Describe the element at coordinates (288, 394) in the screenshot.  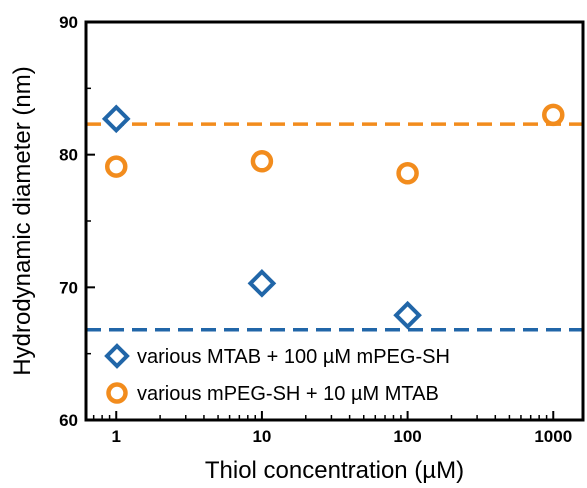
I see `legend-entry-mpeg: various mPEG-SH + 10 µM MTAB` at that location.